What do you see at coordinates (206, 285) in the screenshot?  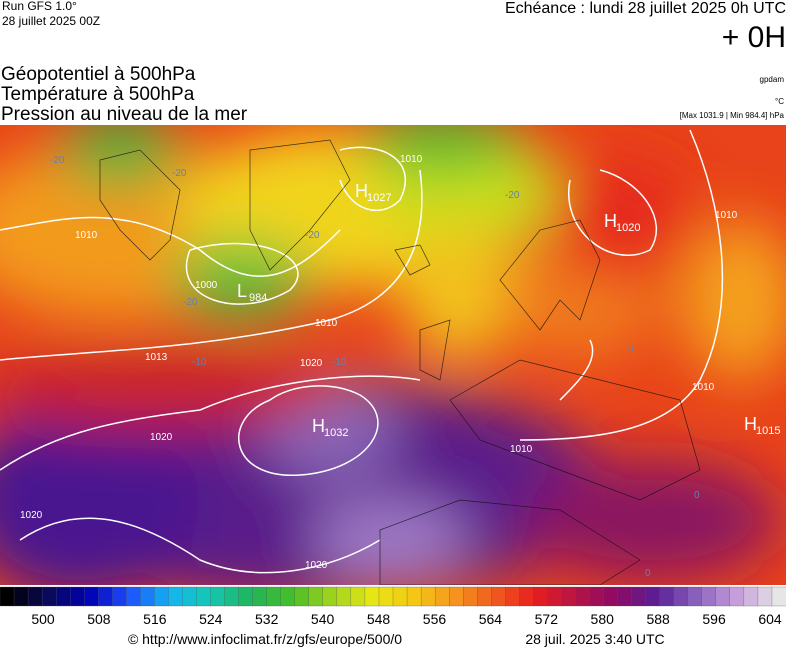 I see `isobar-label: 1000` at bounding box center [206, 285].